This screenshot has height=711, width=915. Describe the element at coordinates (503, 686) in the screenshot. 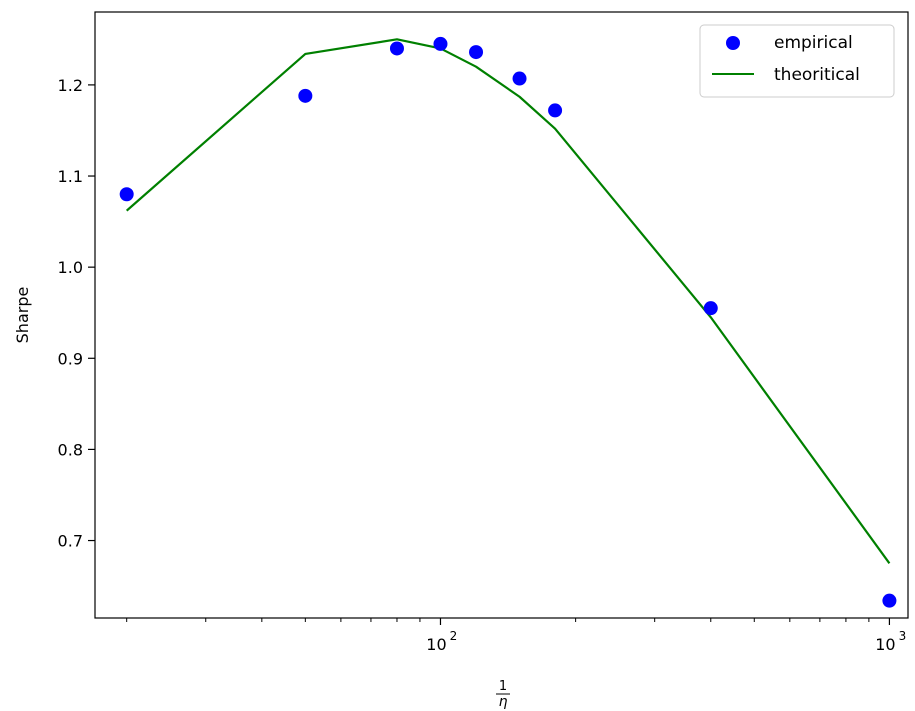

I see `x-axis-label-numerator: 1` at that location.